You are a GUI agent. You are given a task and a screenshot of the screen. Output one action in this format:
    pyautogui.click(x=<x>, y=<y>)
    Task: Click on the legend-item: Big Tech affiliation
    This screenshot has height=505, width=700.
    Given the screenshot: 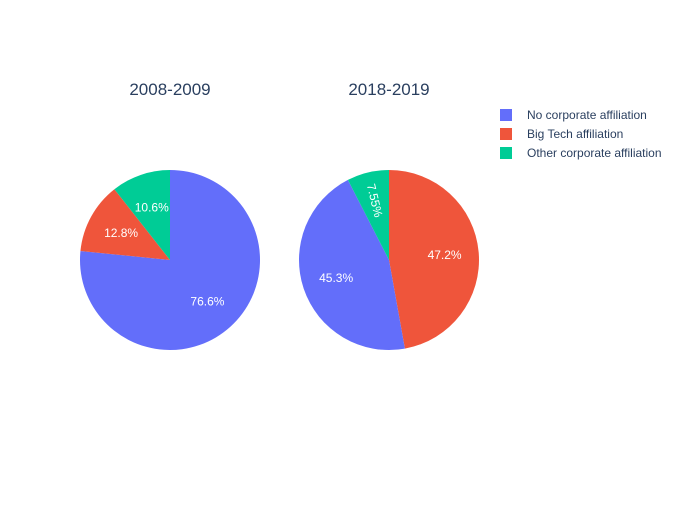 What is the action you would take?
    pyautogui.click(x=561, y=134)
    